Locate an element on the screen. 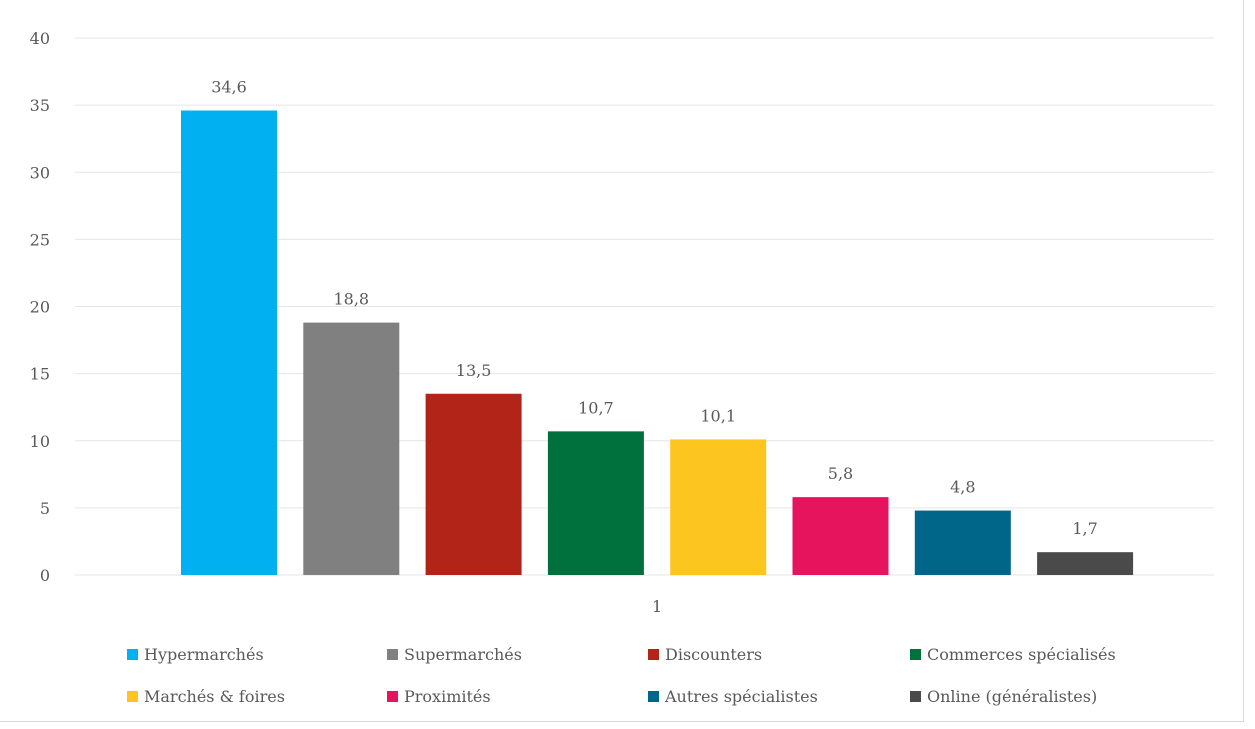  legend-item-hypermarch-s: Hypermarchés is located at coordinates (195, 654).